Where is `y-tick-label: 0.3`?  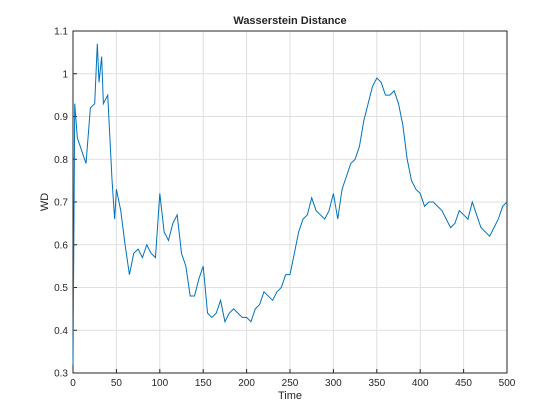
y-tick-label: 0.3 is located at coordinates (61, 374).